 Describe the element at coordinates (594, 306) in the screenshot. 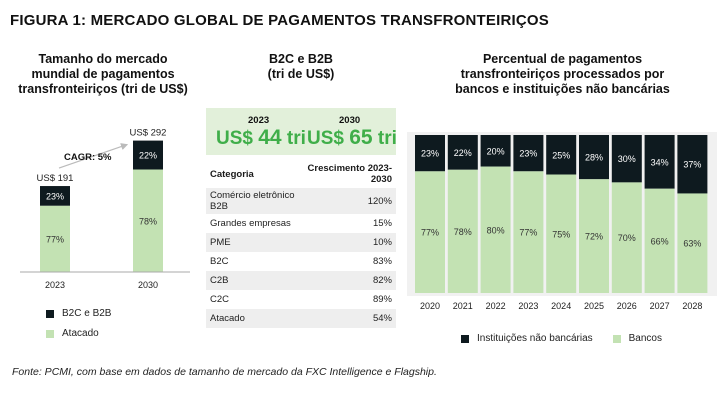

I see `x-tick-label: 2025` at that location.